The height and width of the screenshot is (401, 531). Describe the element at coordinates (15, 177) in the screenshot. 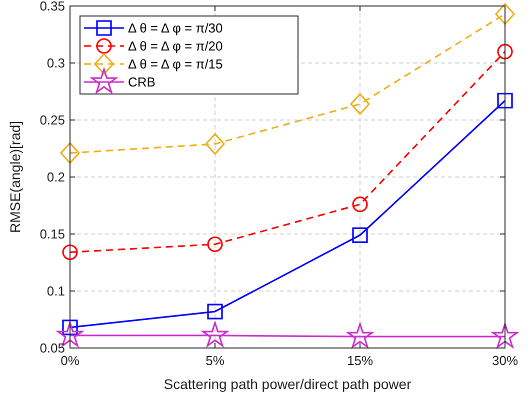

I see `y-axis-title: RMSE(angle)[rad]` at that location.